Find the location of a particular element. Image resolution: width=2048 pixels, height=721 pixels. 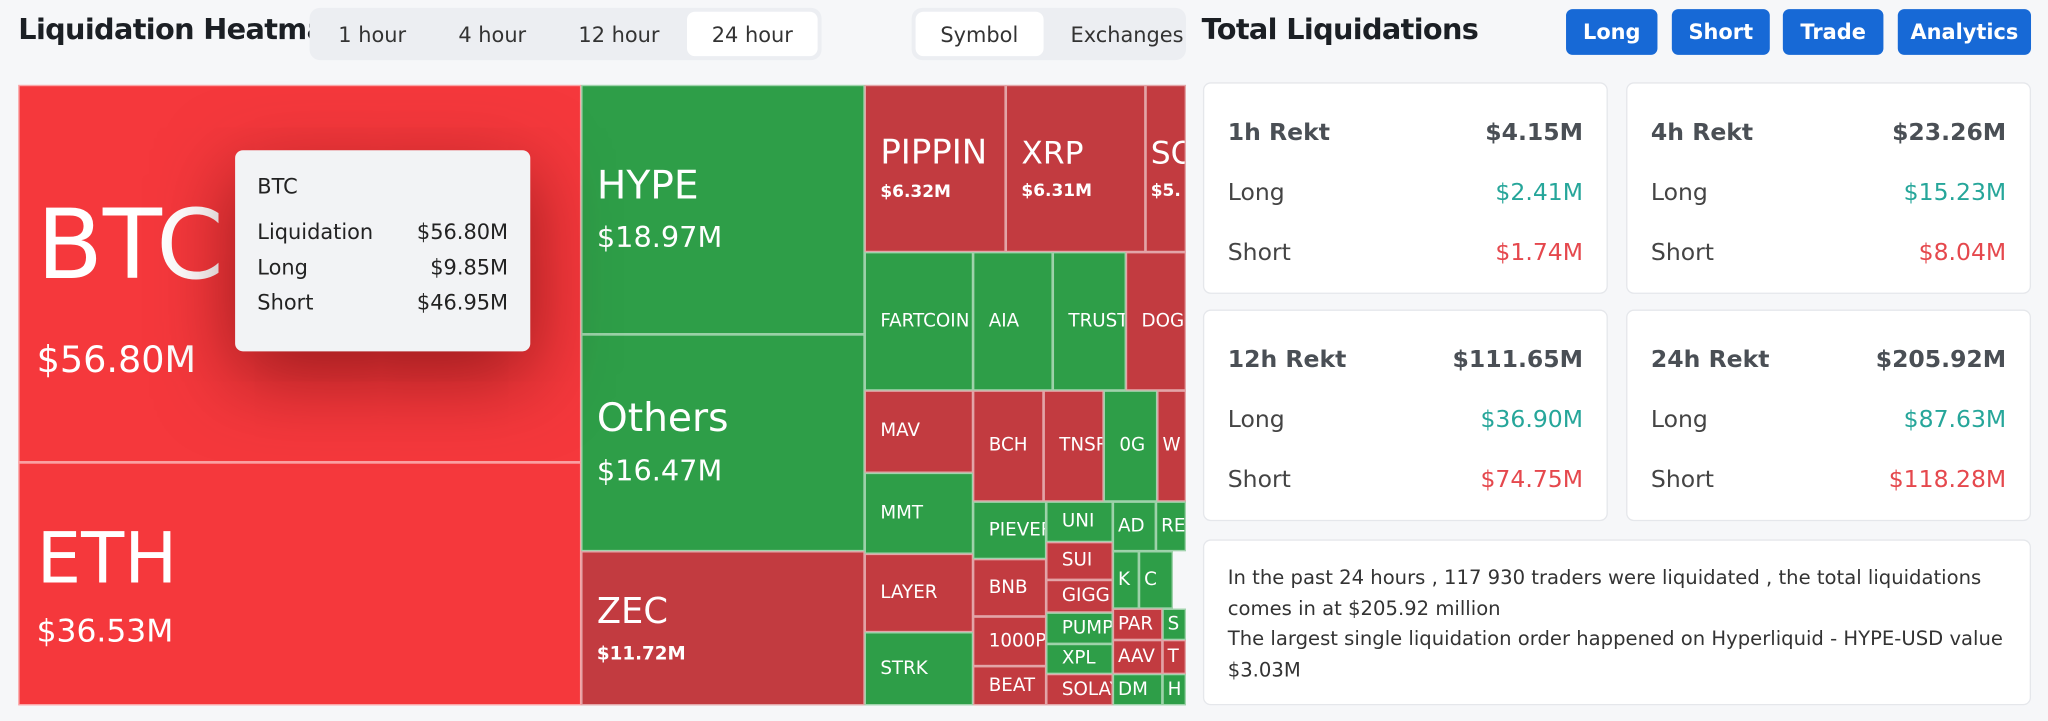

tile-symbol: TNSR is located at coordinates (1081, 446).